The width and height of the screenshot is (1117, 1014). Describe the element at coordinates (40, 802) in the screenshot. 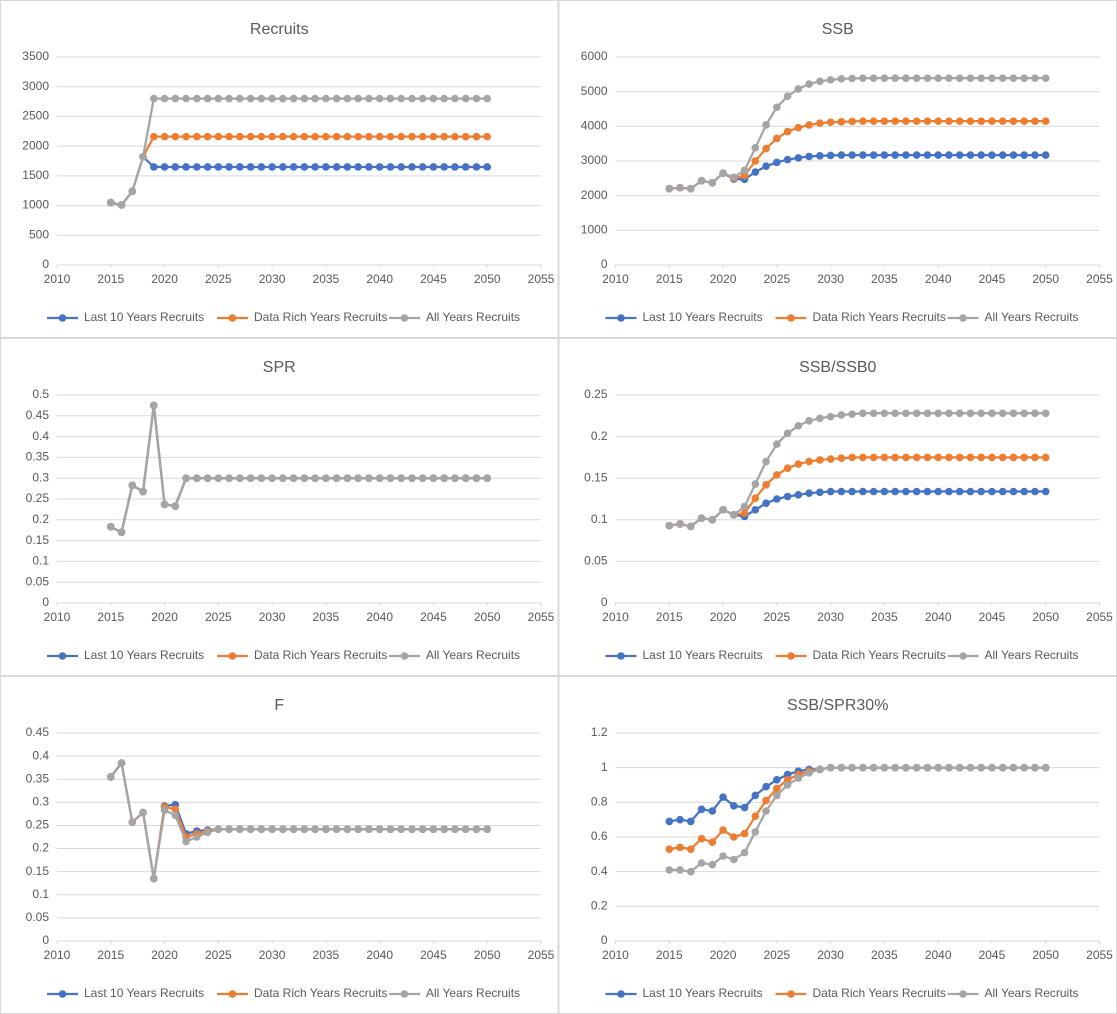

I see `y-tick-label: 0.3` at that location.